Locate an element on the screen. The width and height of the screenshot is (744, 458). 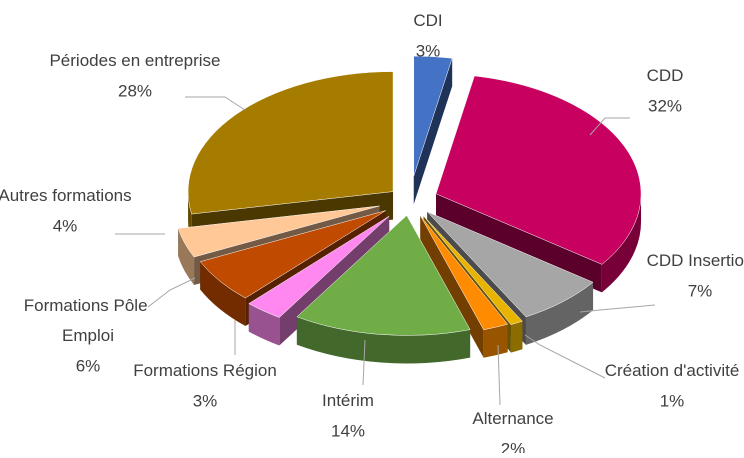
data-label-name: Intérim is located at coordinates (348, 400).